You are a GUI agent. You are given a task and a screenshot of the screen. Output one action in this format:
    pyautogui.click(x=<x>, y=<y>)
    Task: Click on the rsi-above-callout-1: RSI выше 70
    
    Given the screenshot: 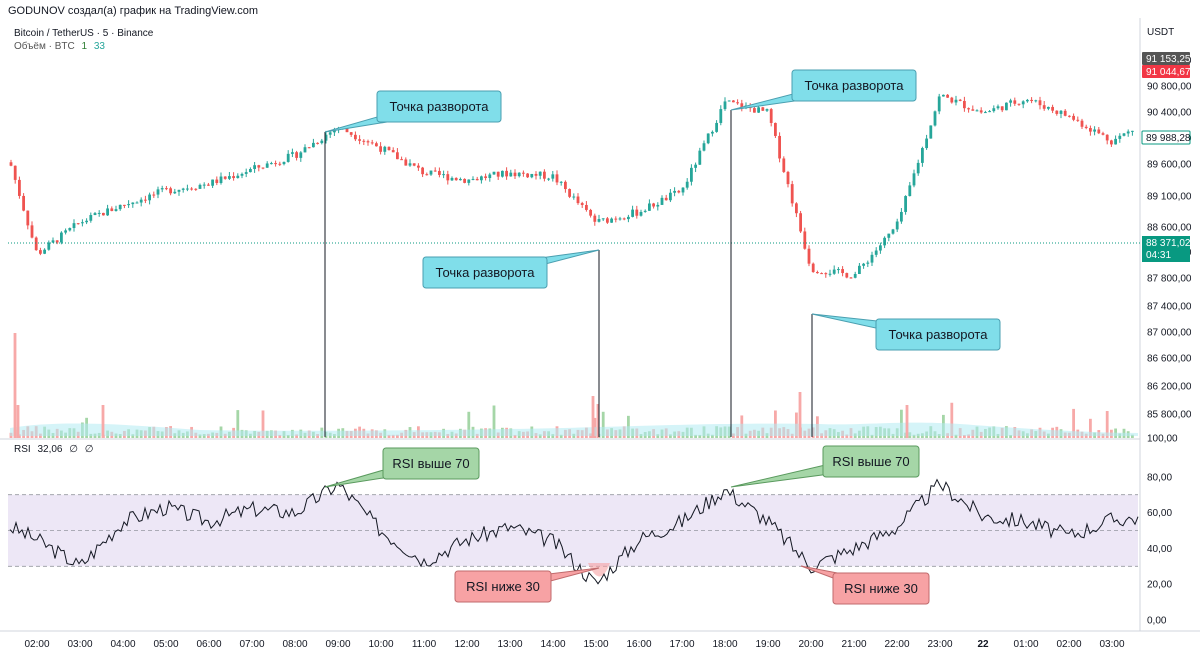 What is the action you would take?
    pyautogui.click(x=402, y=467)
    